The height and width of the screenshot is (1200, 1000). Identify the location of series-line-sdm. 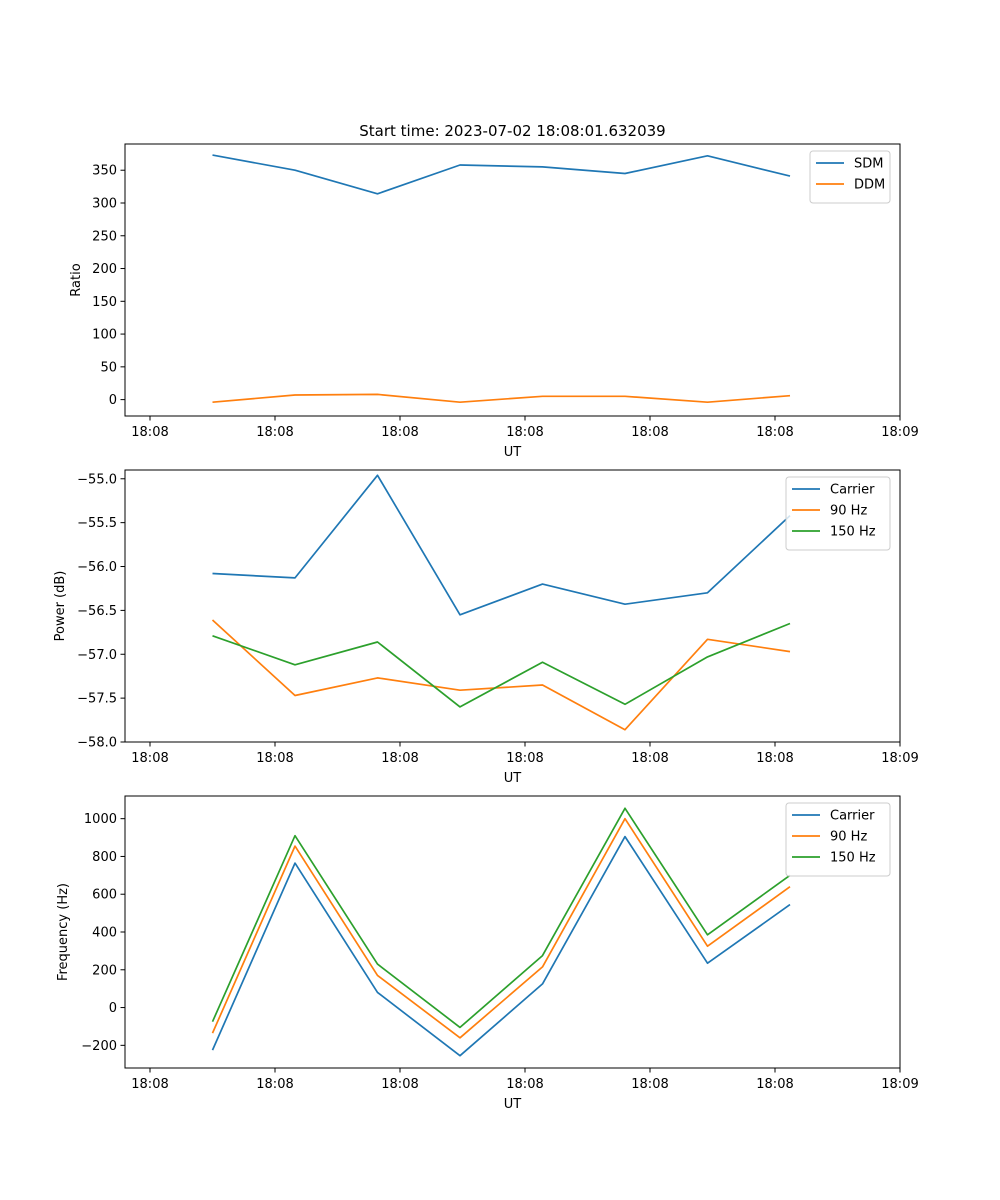
(501, 174).